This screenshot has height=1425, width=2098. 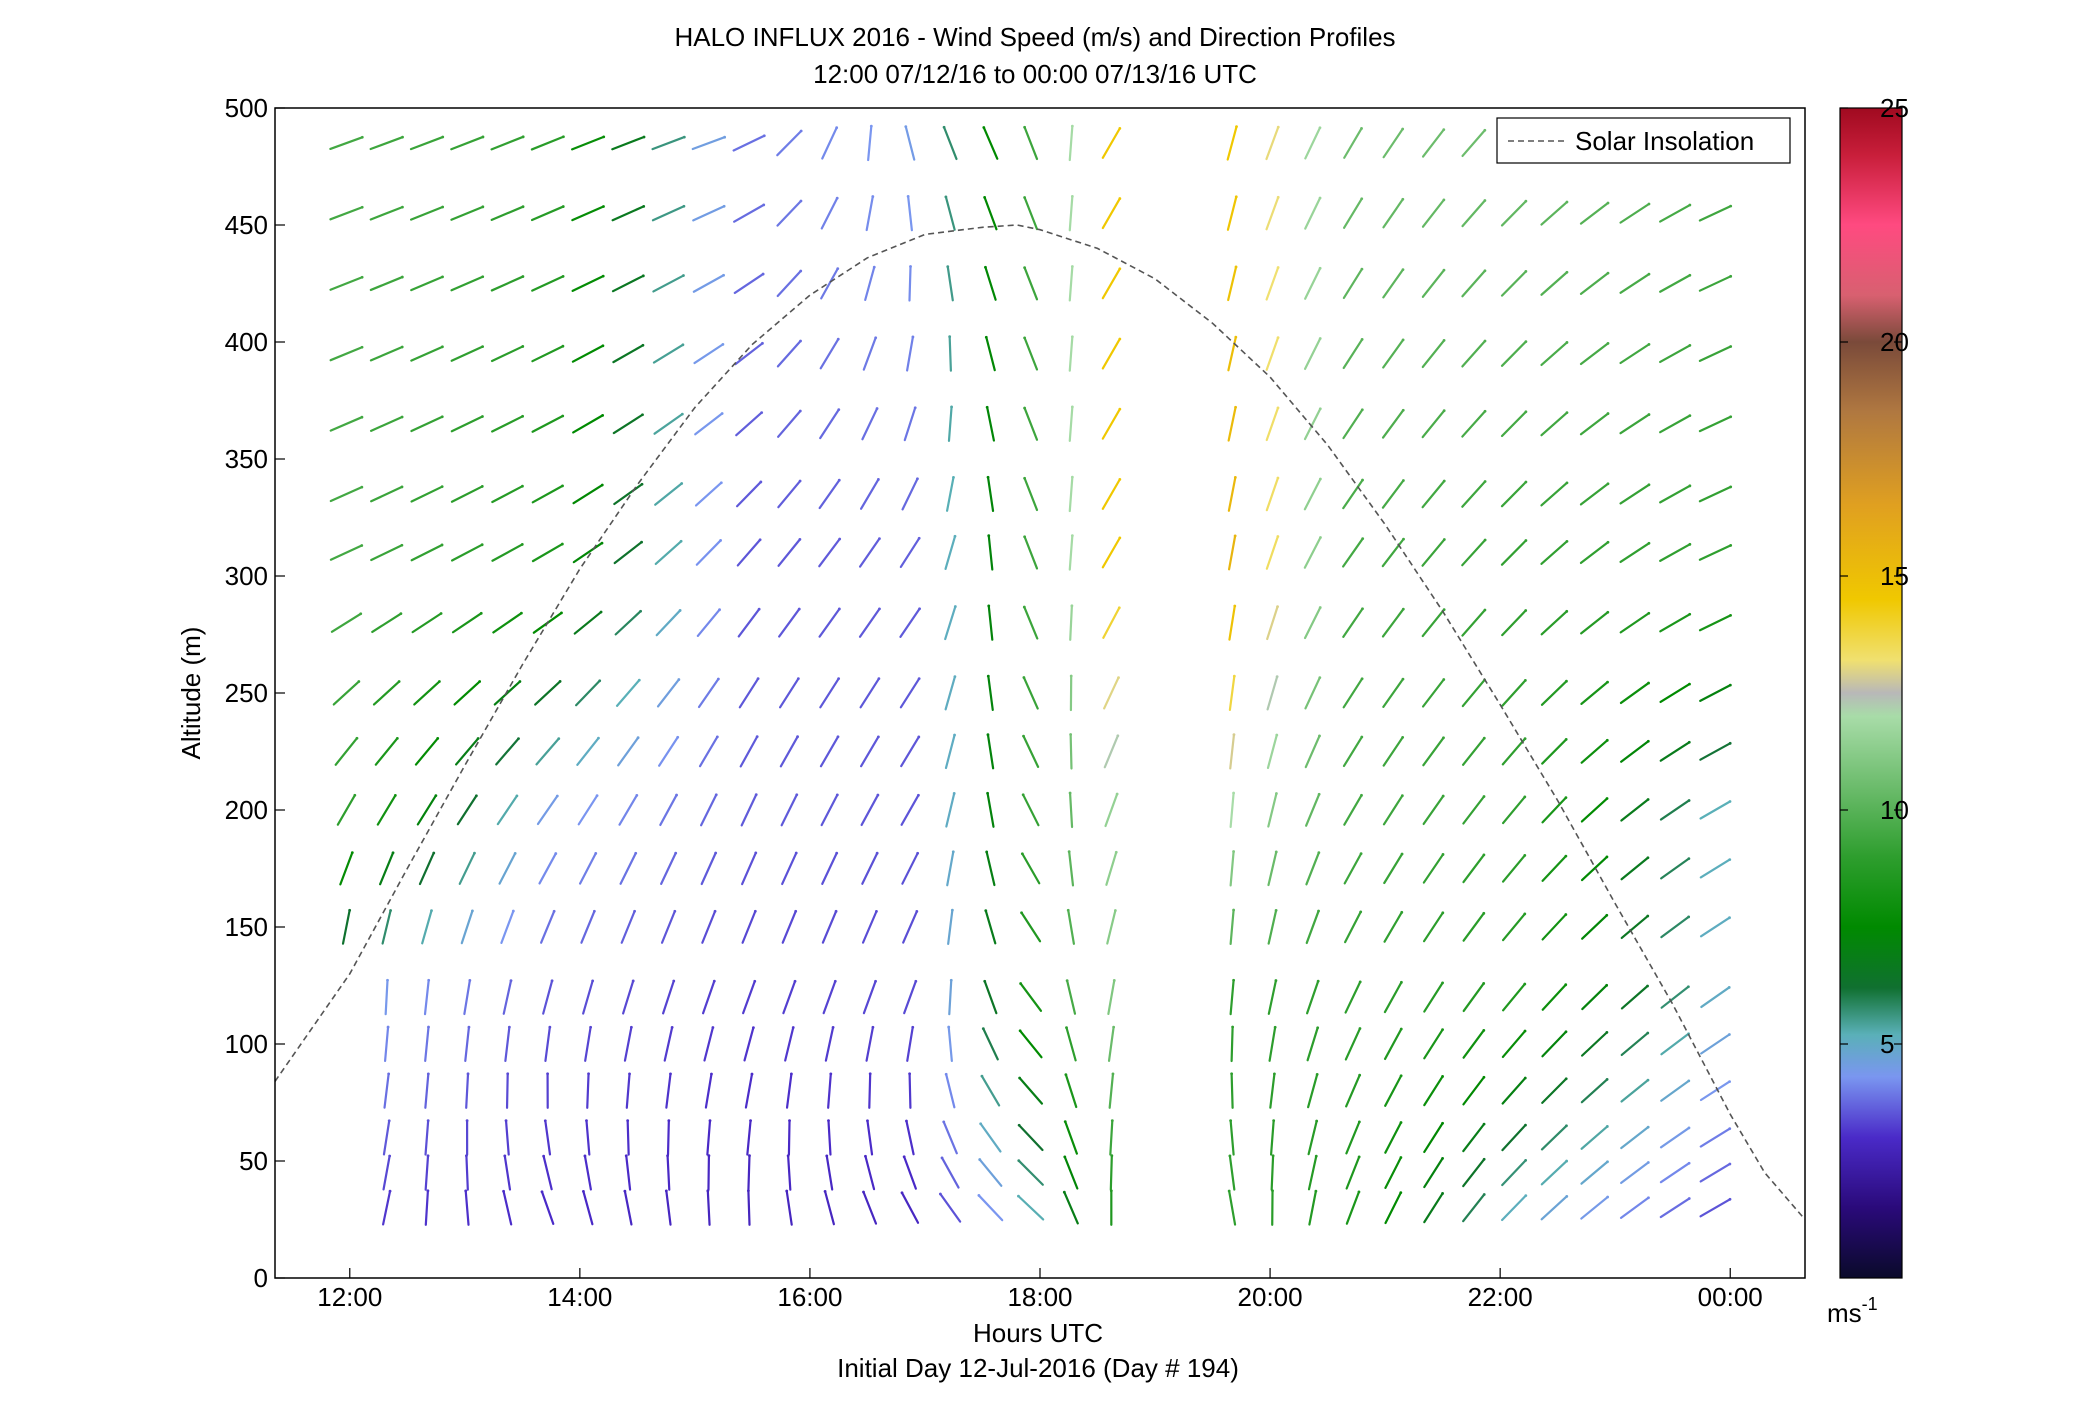 What do you see at coordinates (1844, 1313) in the screenshot?
I see `colorbar-unit-base: ms` at bounding box center [1844, 1313].